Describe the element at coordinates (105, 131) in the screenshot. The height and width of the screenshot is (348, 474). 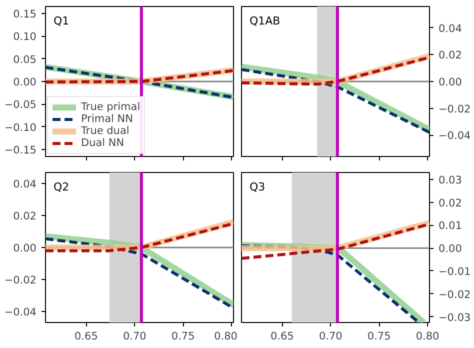
I see `legend-label: True dual` at that location.